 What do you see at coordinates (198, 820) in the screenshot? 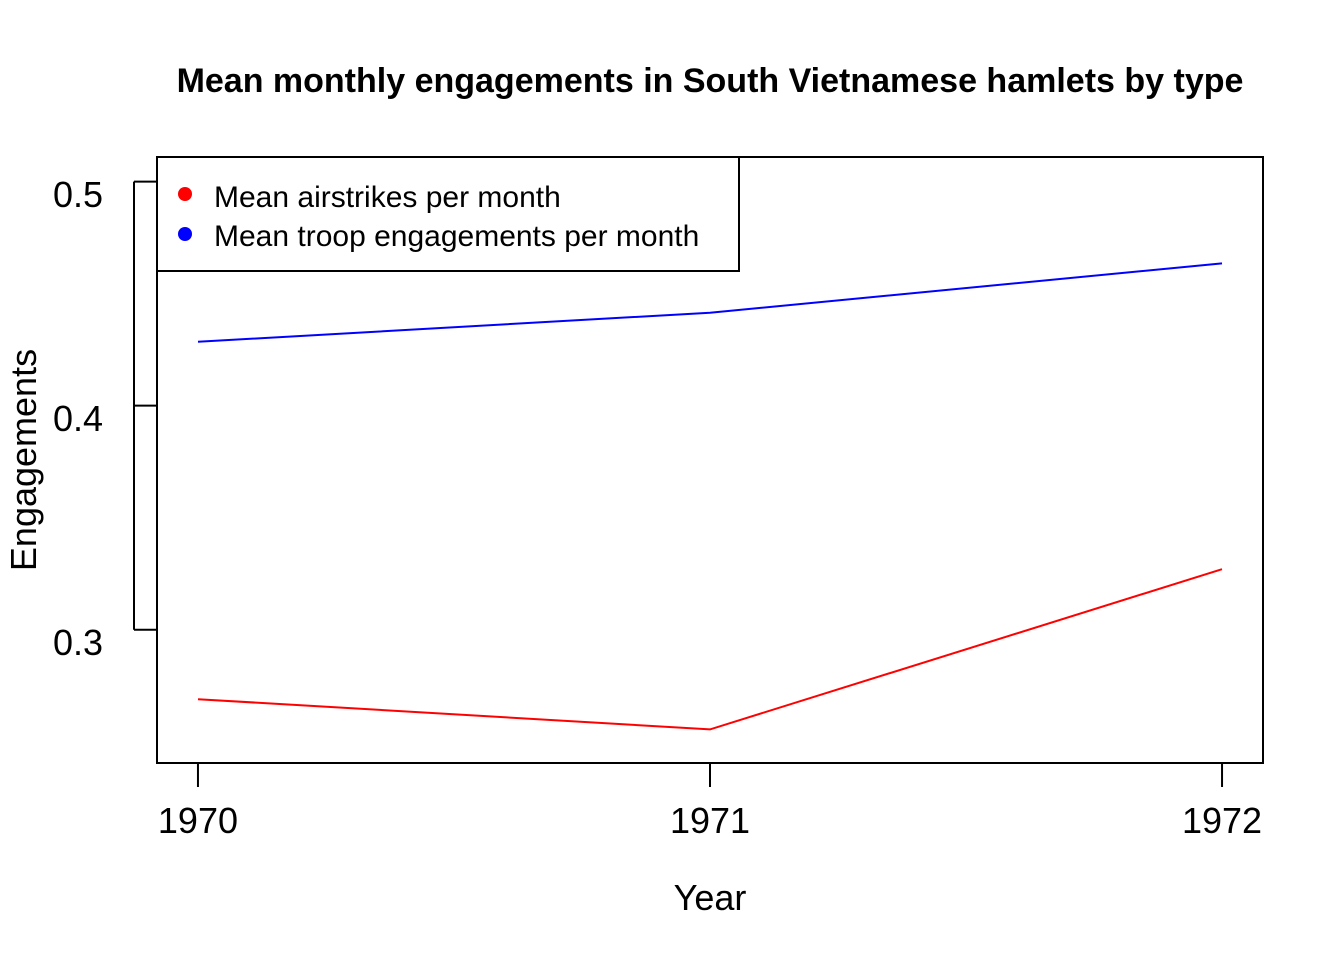
I see `x-tick-label: 1970` at bounding box center [198, 820].